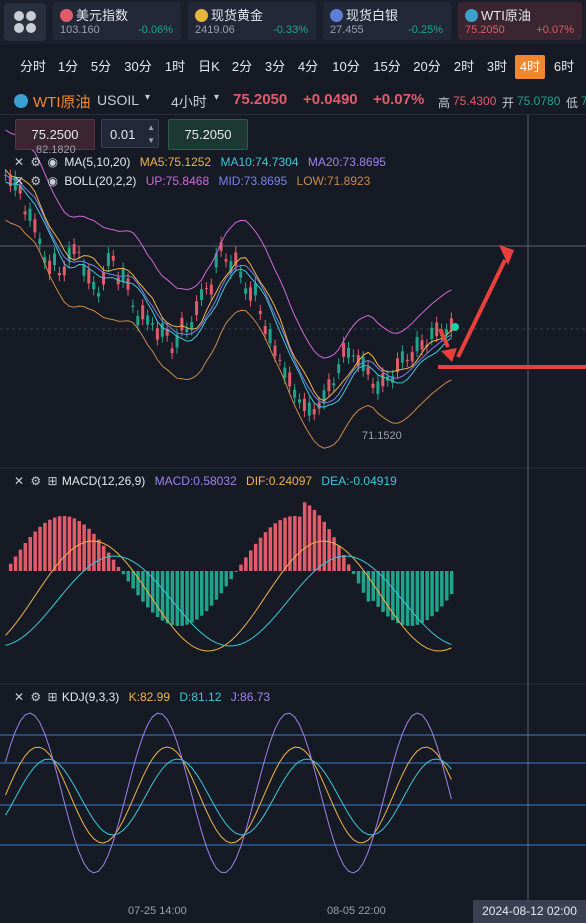  What do you see at coordinates (35, 162) in the screenshot?
I see `settings-ma-icon: ⚙` at bounding box center [35, 162].